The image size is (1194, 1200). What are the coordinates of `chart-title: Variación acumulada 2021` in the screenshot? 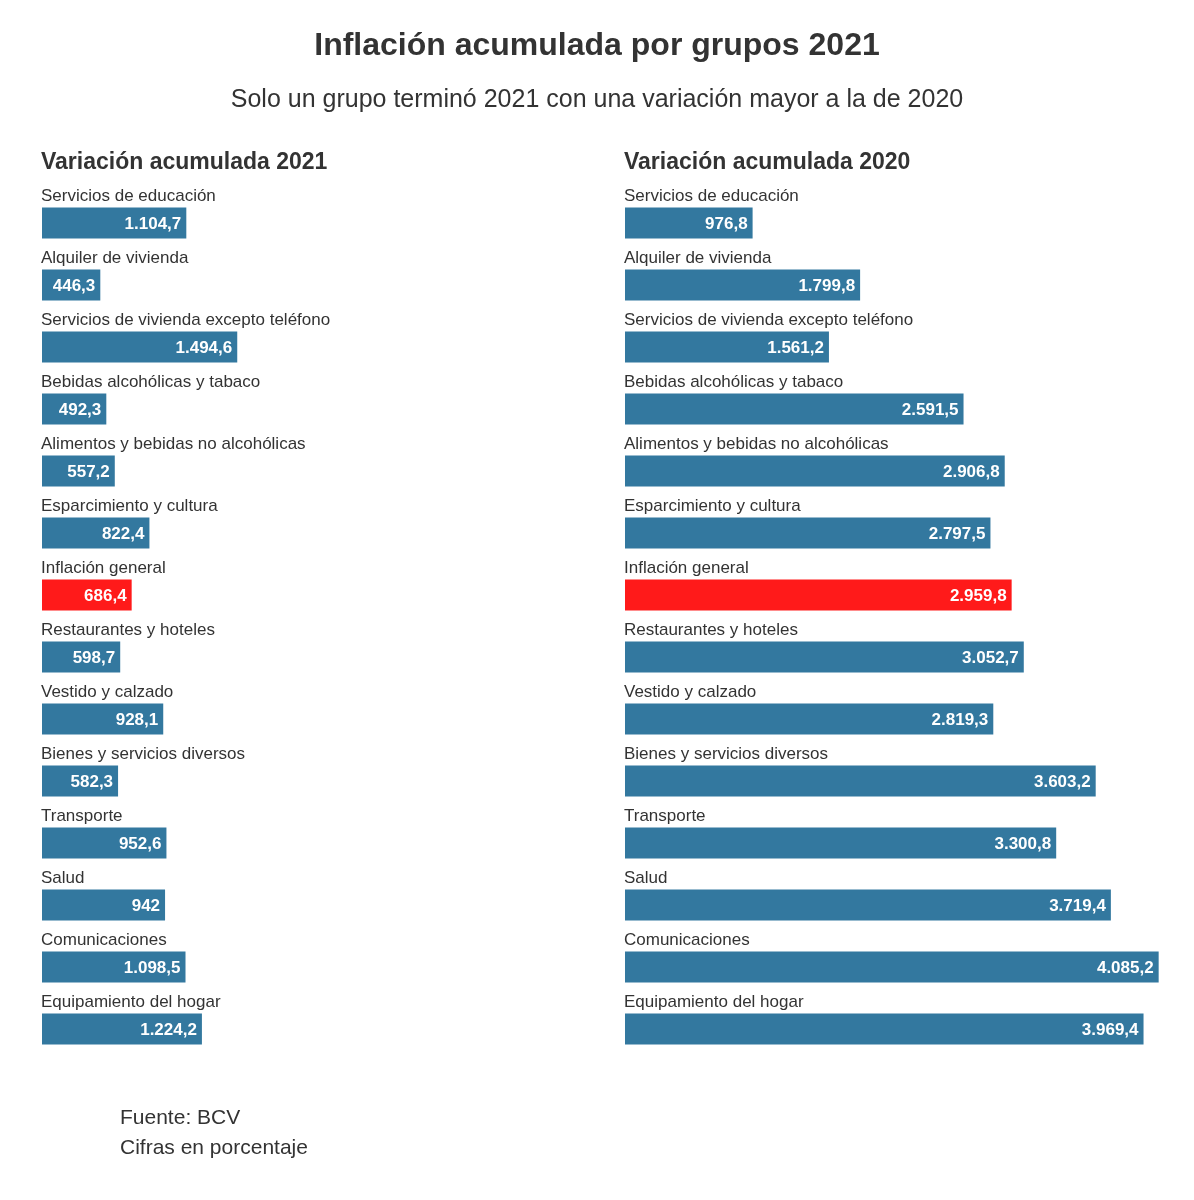 It's located at (185, 162).